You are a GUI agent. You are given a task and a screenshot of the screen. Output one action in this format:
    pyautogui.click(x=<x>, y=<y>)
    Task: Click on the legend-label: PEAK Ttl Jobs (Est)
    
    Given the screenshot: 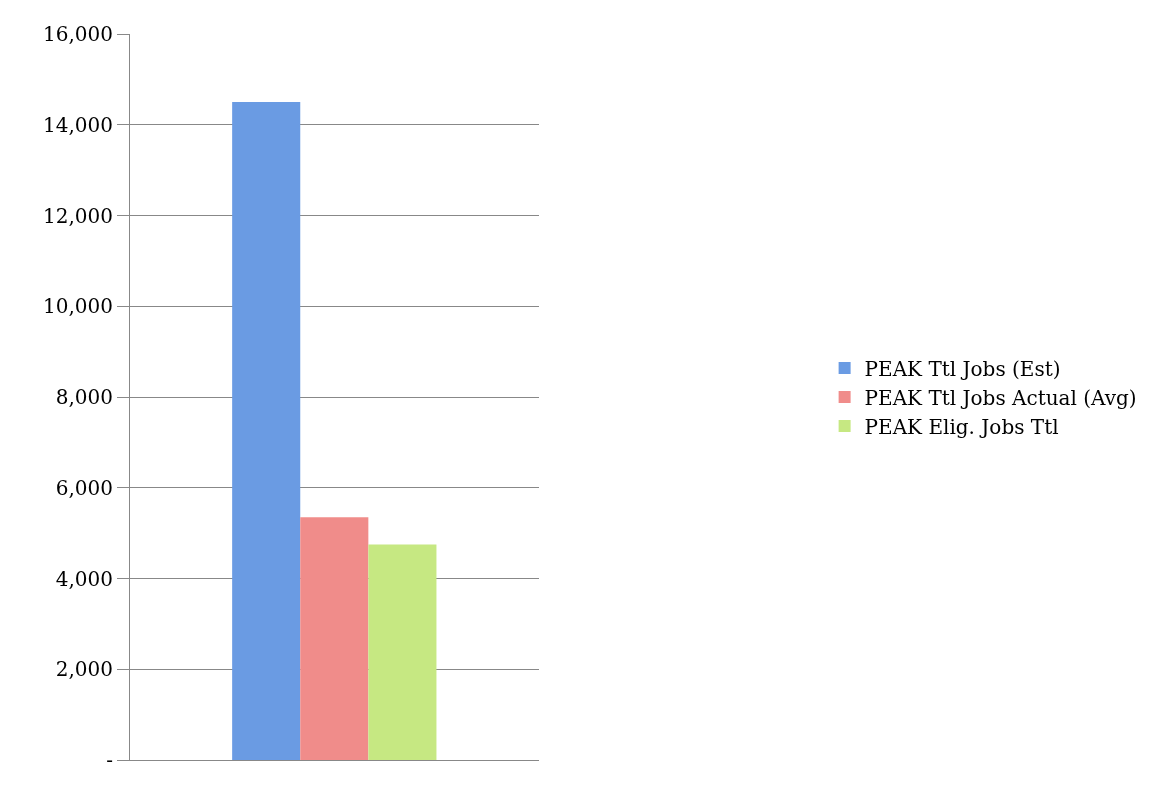 What is the action you would take?
    pyautogui.click(x=962, y=368)
    